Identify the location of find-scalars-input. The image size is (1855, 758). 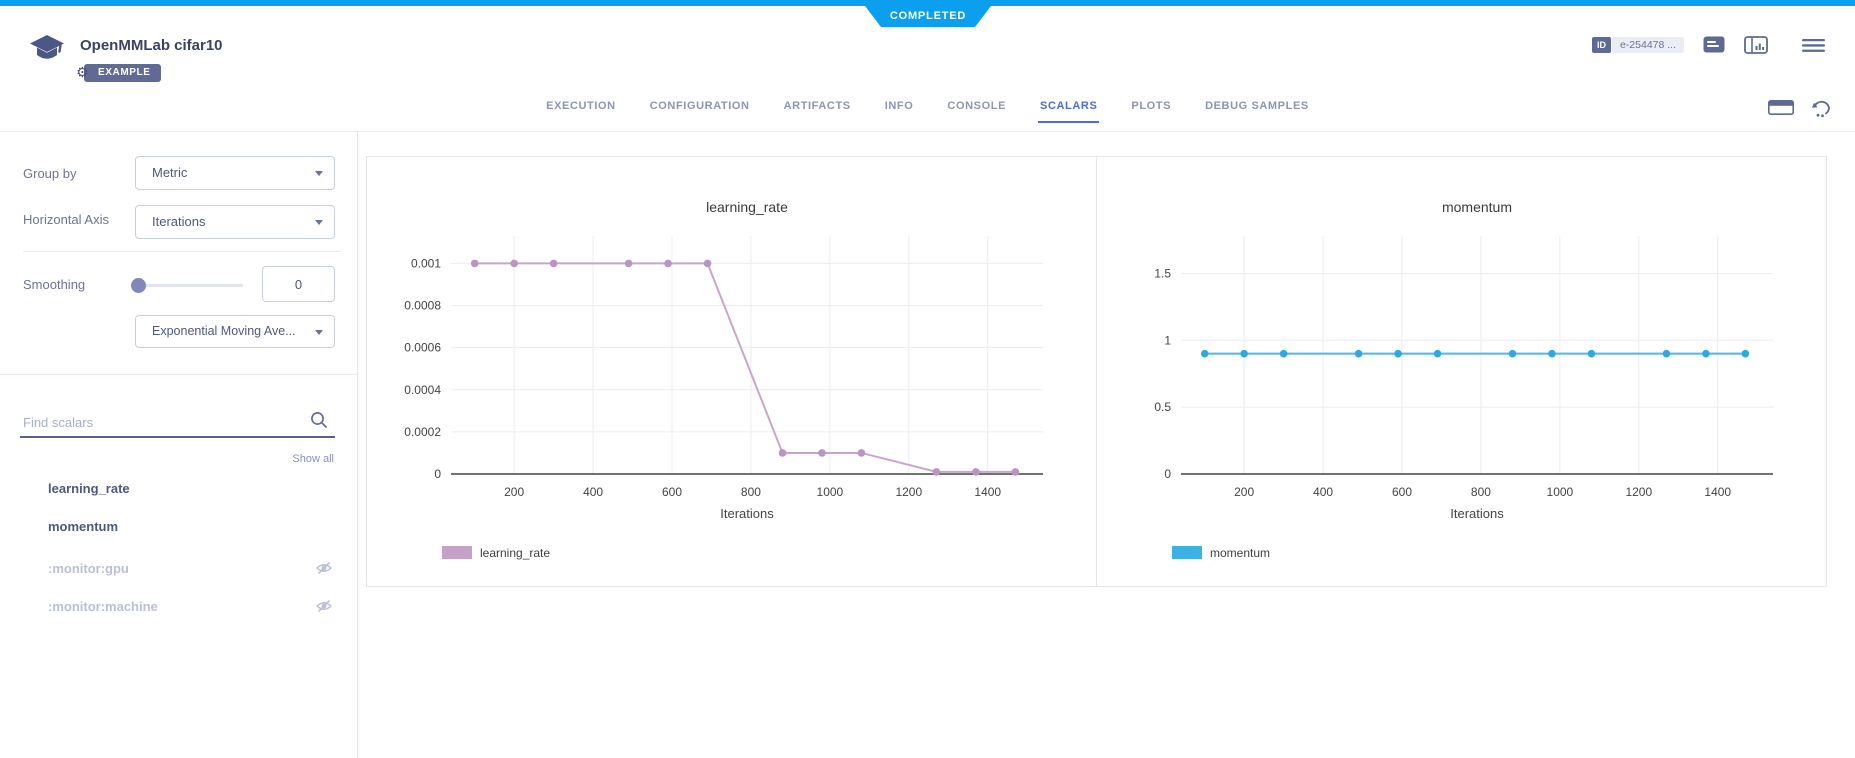
(163, 422).